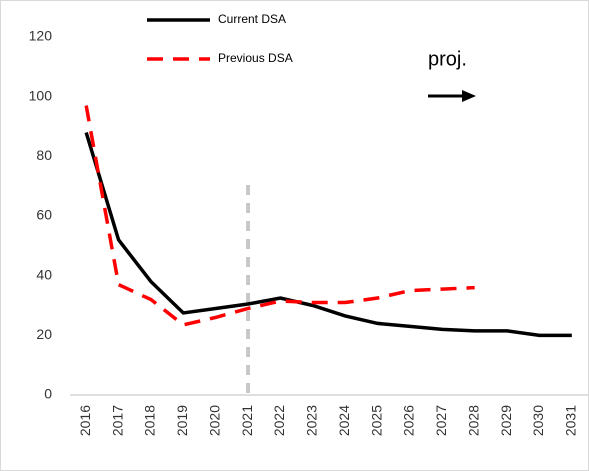  I want to click on y-tick-label: 100, so click(41, 95).